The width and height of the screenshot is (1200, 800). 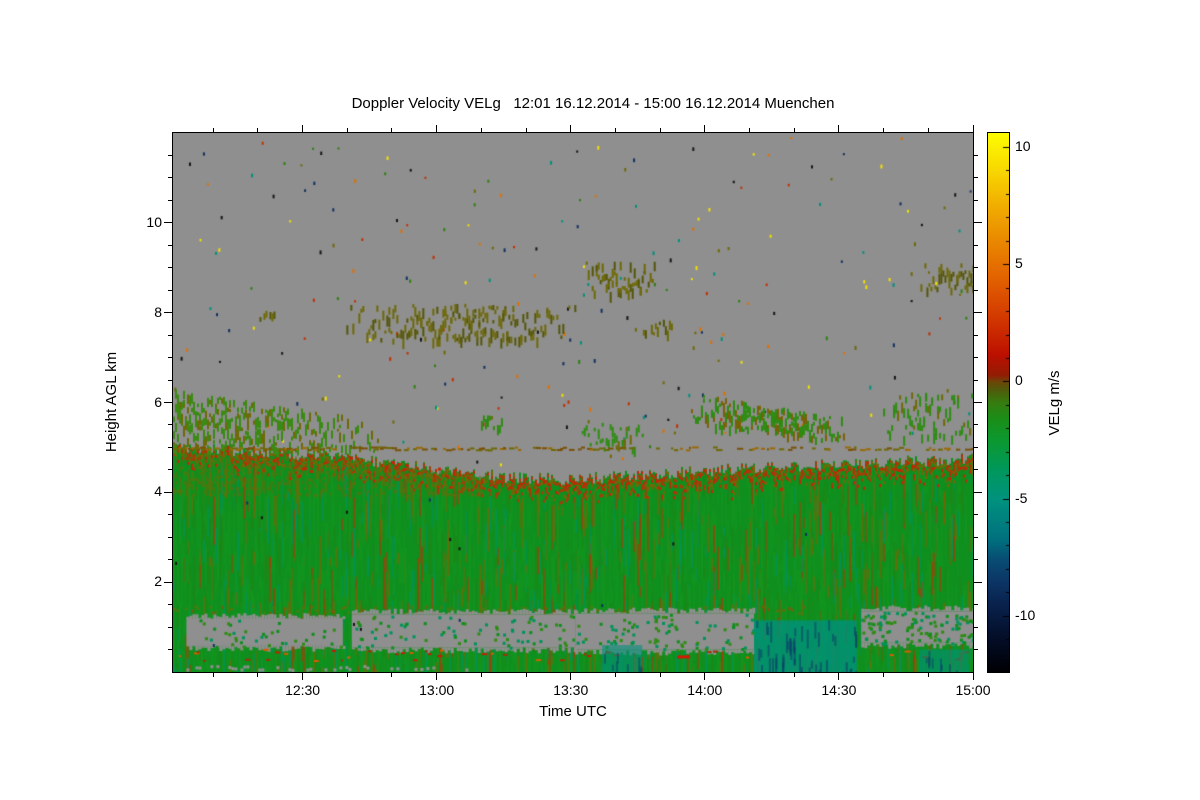 What do you see at coordinates (158, 401) in the screenshot?
I see `y-tick-label: 6` at bounding box center [158, 401].